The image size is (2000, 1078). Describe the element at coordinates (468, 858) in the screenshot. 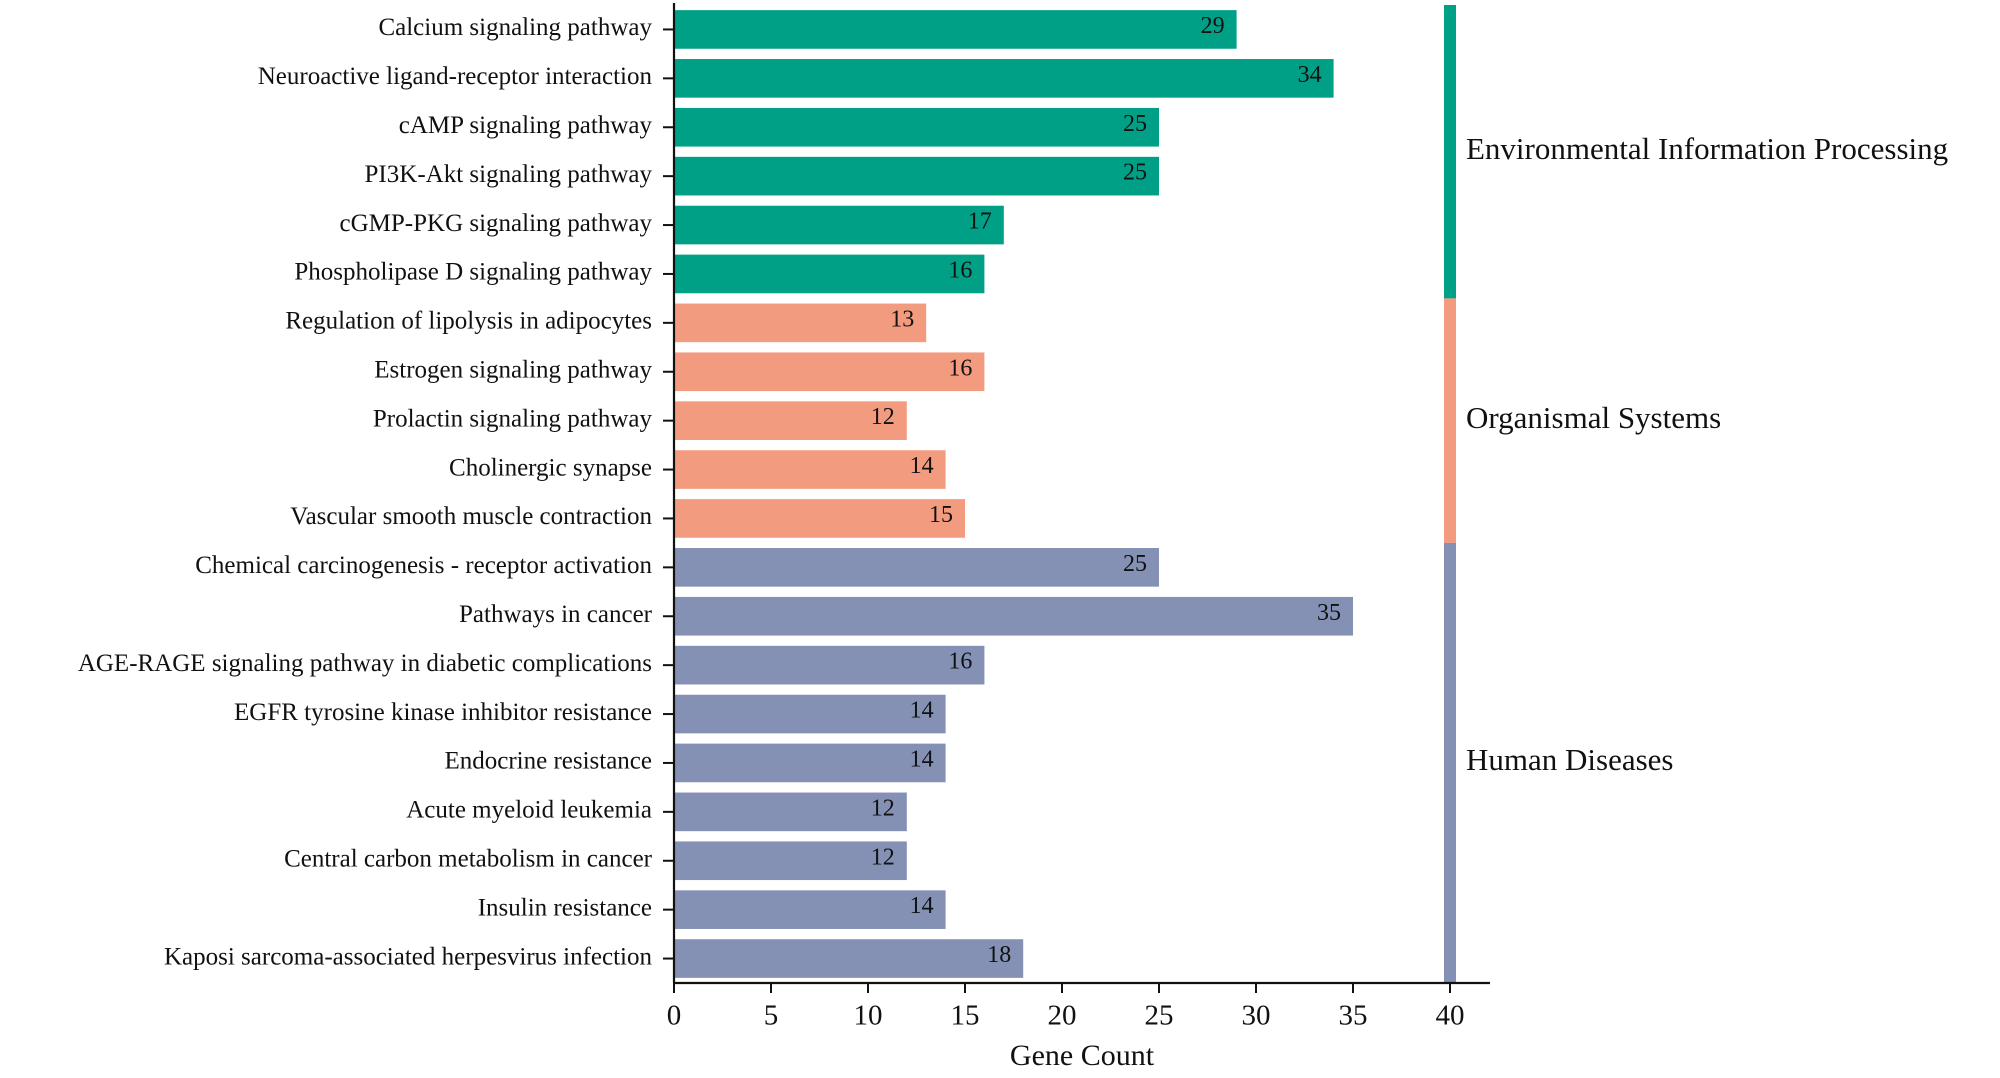

I see `y-tick-label: Central carbon metabolism in cancer` at that location.